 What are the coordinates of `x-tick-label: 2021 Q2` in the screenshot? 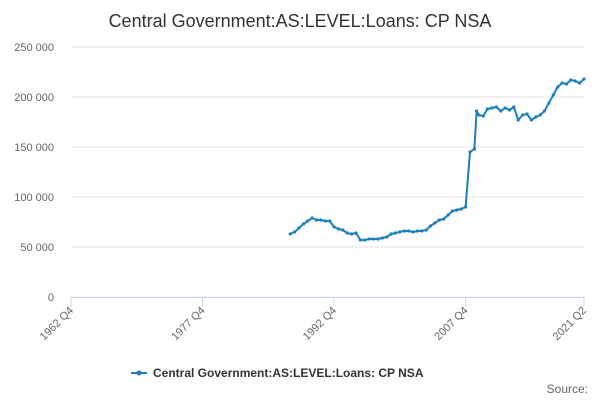 It's located at (570, 324).